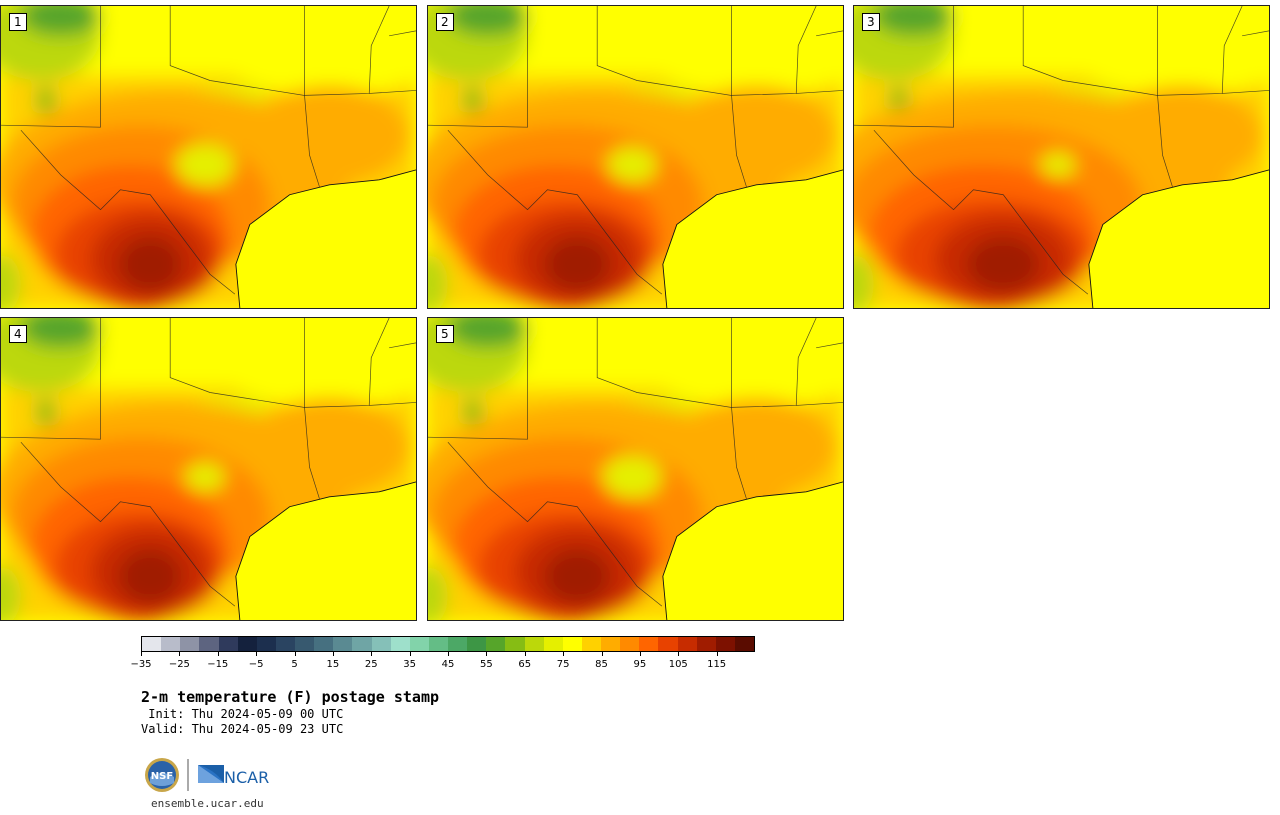 The height and width of the screenshot is (815, 1280). I want to click on init-time: Init: Thu 2024-05-09 00 UTC, so click(242, 714).